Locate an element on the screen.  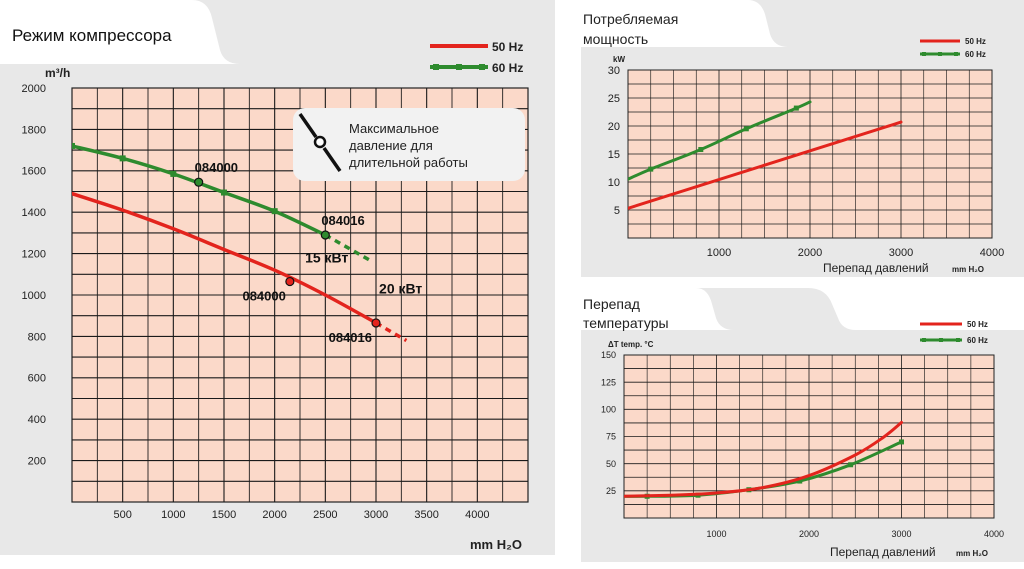
x-tick-label: 2500 is located at coordinates (325, 515).